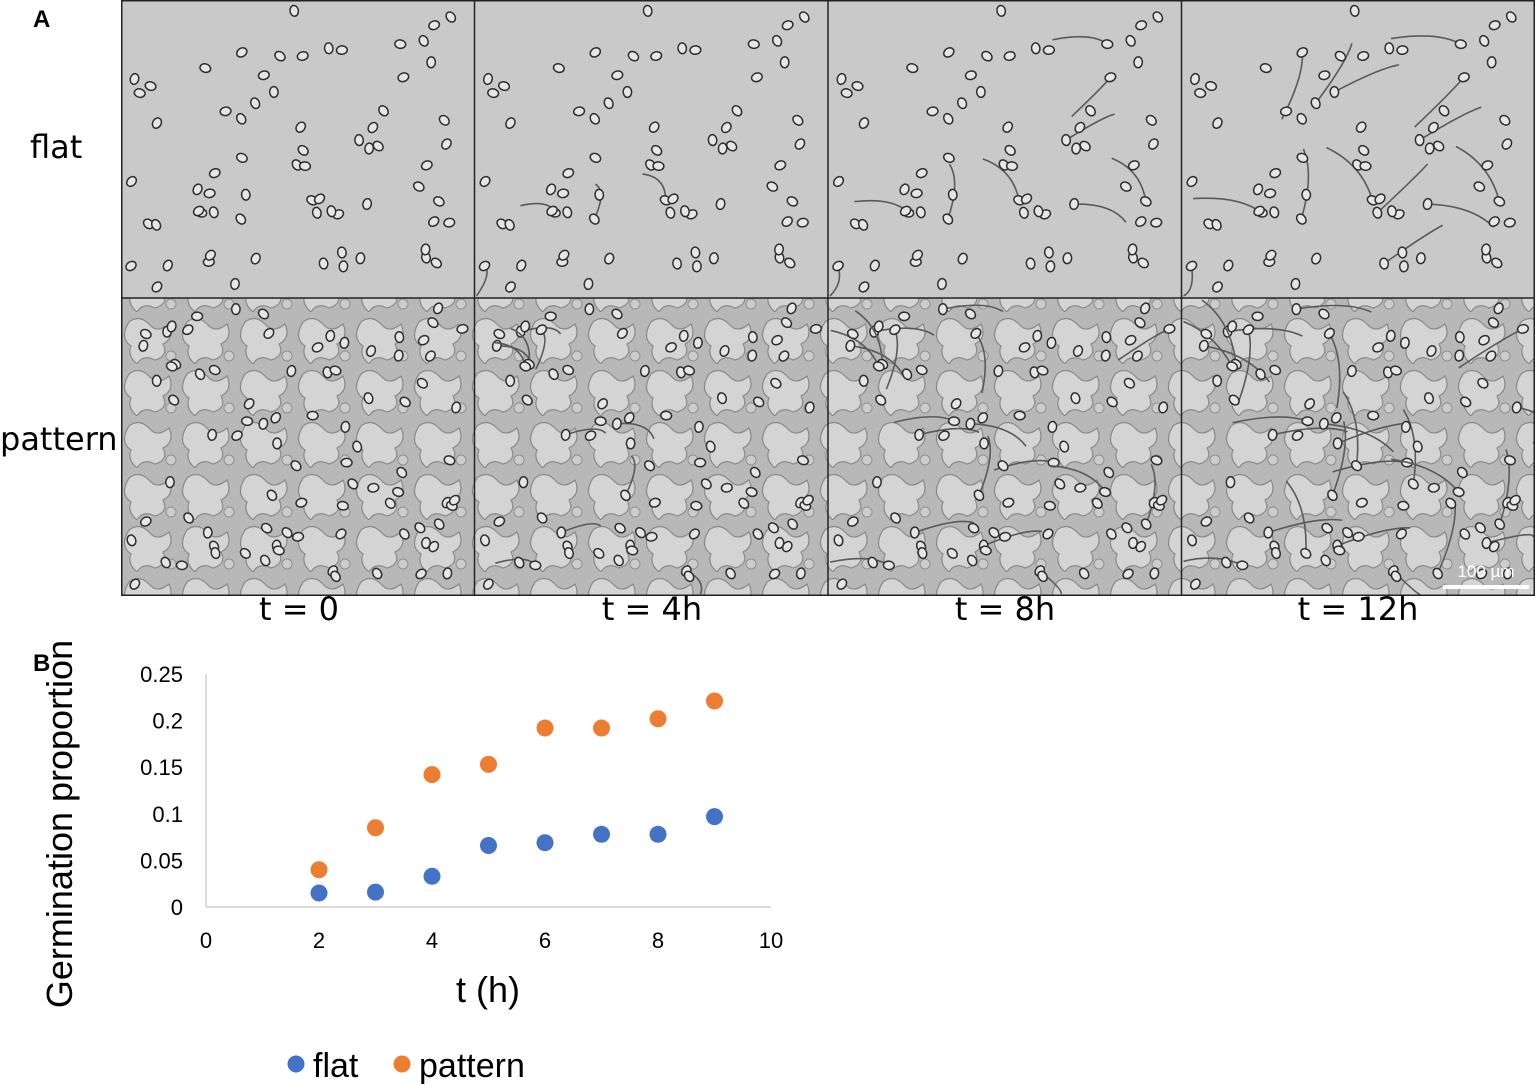 The image size is (1535, 1085). I want to click on time-label-12h: t = 12h, so click(1358, 609).